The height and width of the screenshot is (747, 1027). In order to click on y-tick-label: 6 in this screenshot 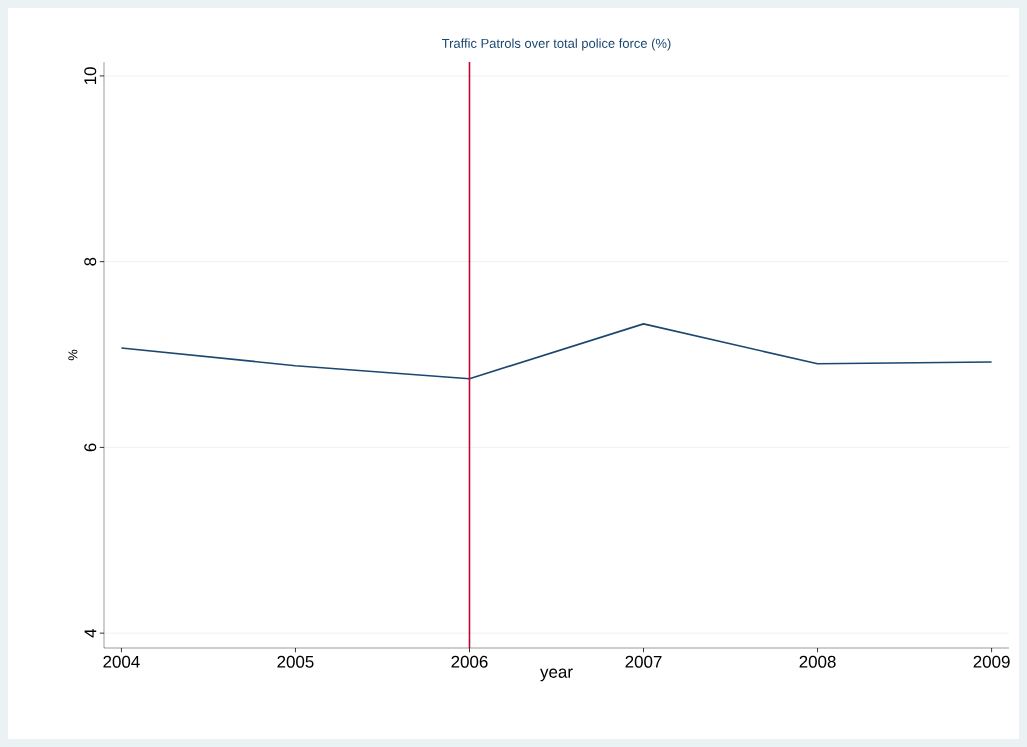, I will do `click(90, 447)`.